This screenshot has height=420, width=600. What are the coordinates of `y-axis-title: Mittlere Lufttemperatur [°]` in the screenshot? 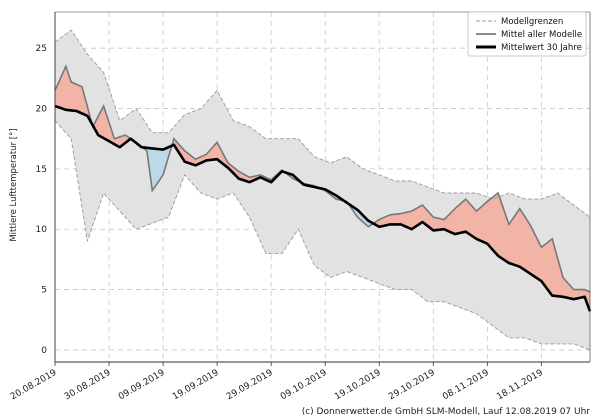 It's located at (14, 184).